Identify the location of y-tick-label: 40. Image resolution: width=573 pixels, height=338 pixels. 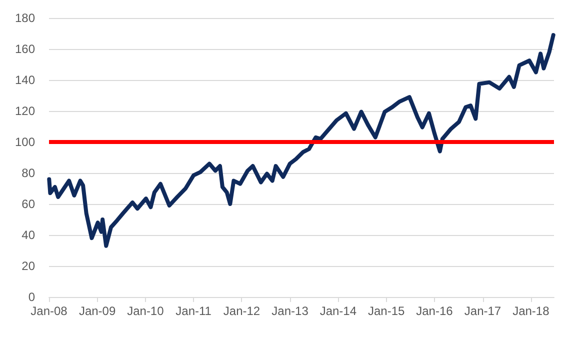
(29, 235).